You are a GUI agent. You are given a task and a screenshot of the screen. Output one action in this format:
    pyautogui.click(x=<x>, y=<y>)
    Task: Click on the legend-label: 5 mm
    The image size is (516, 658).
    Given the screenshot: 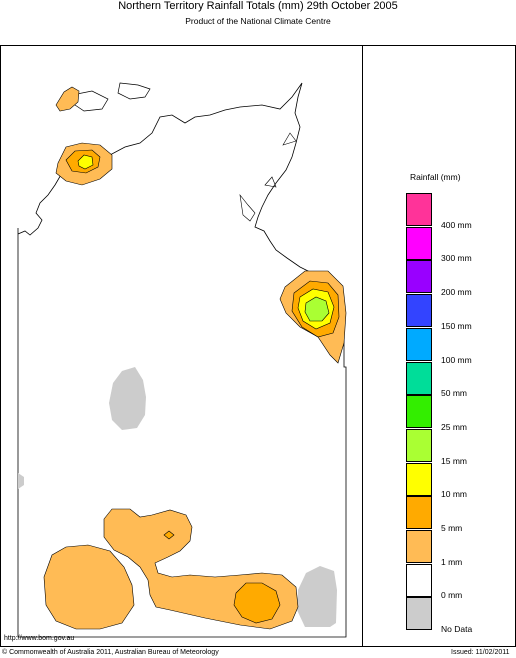 What is the action you would take?
    pyautogui.click(x=452, y=528)
    